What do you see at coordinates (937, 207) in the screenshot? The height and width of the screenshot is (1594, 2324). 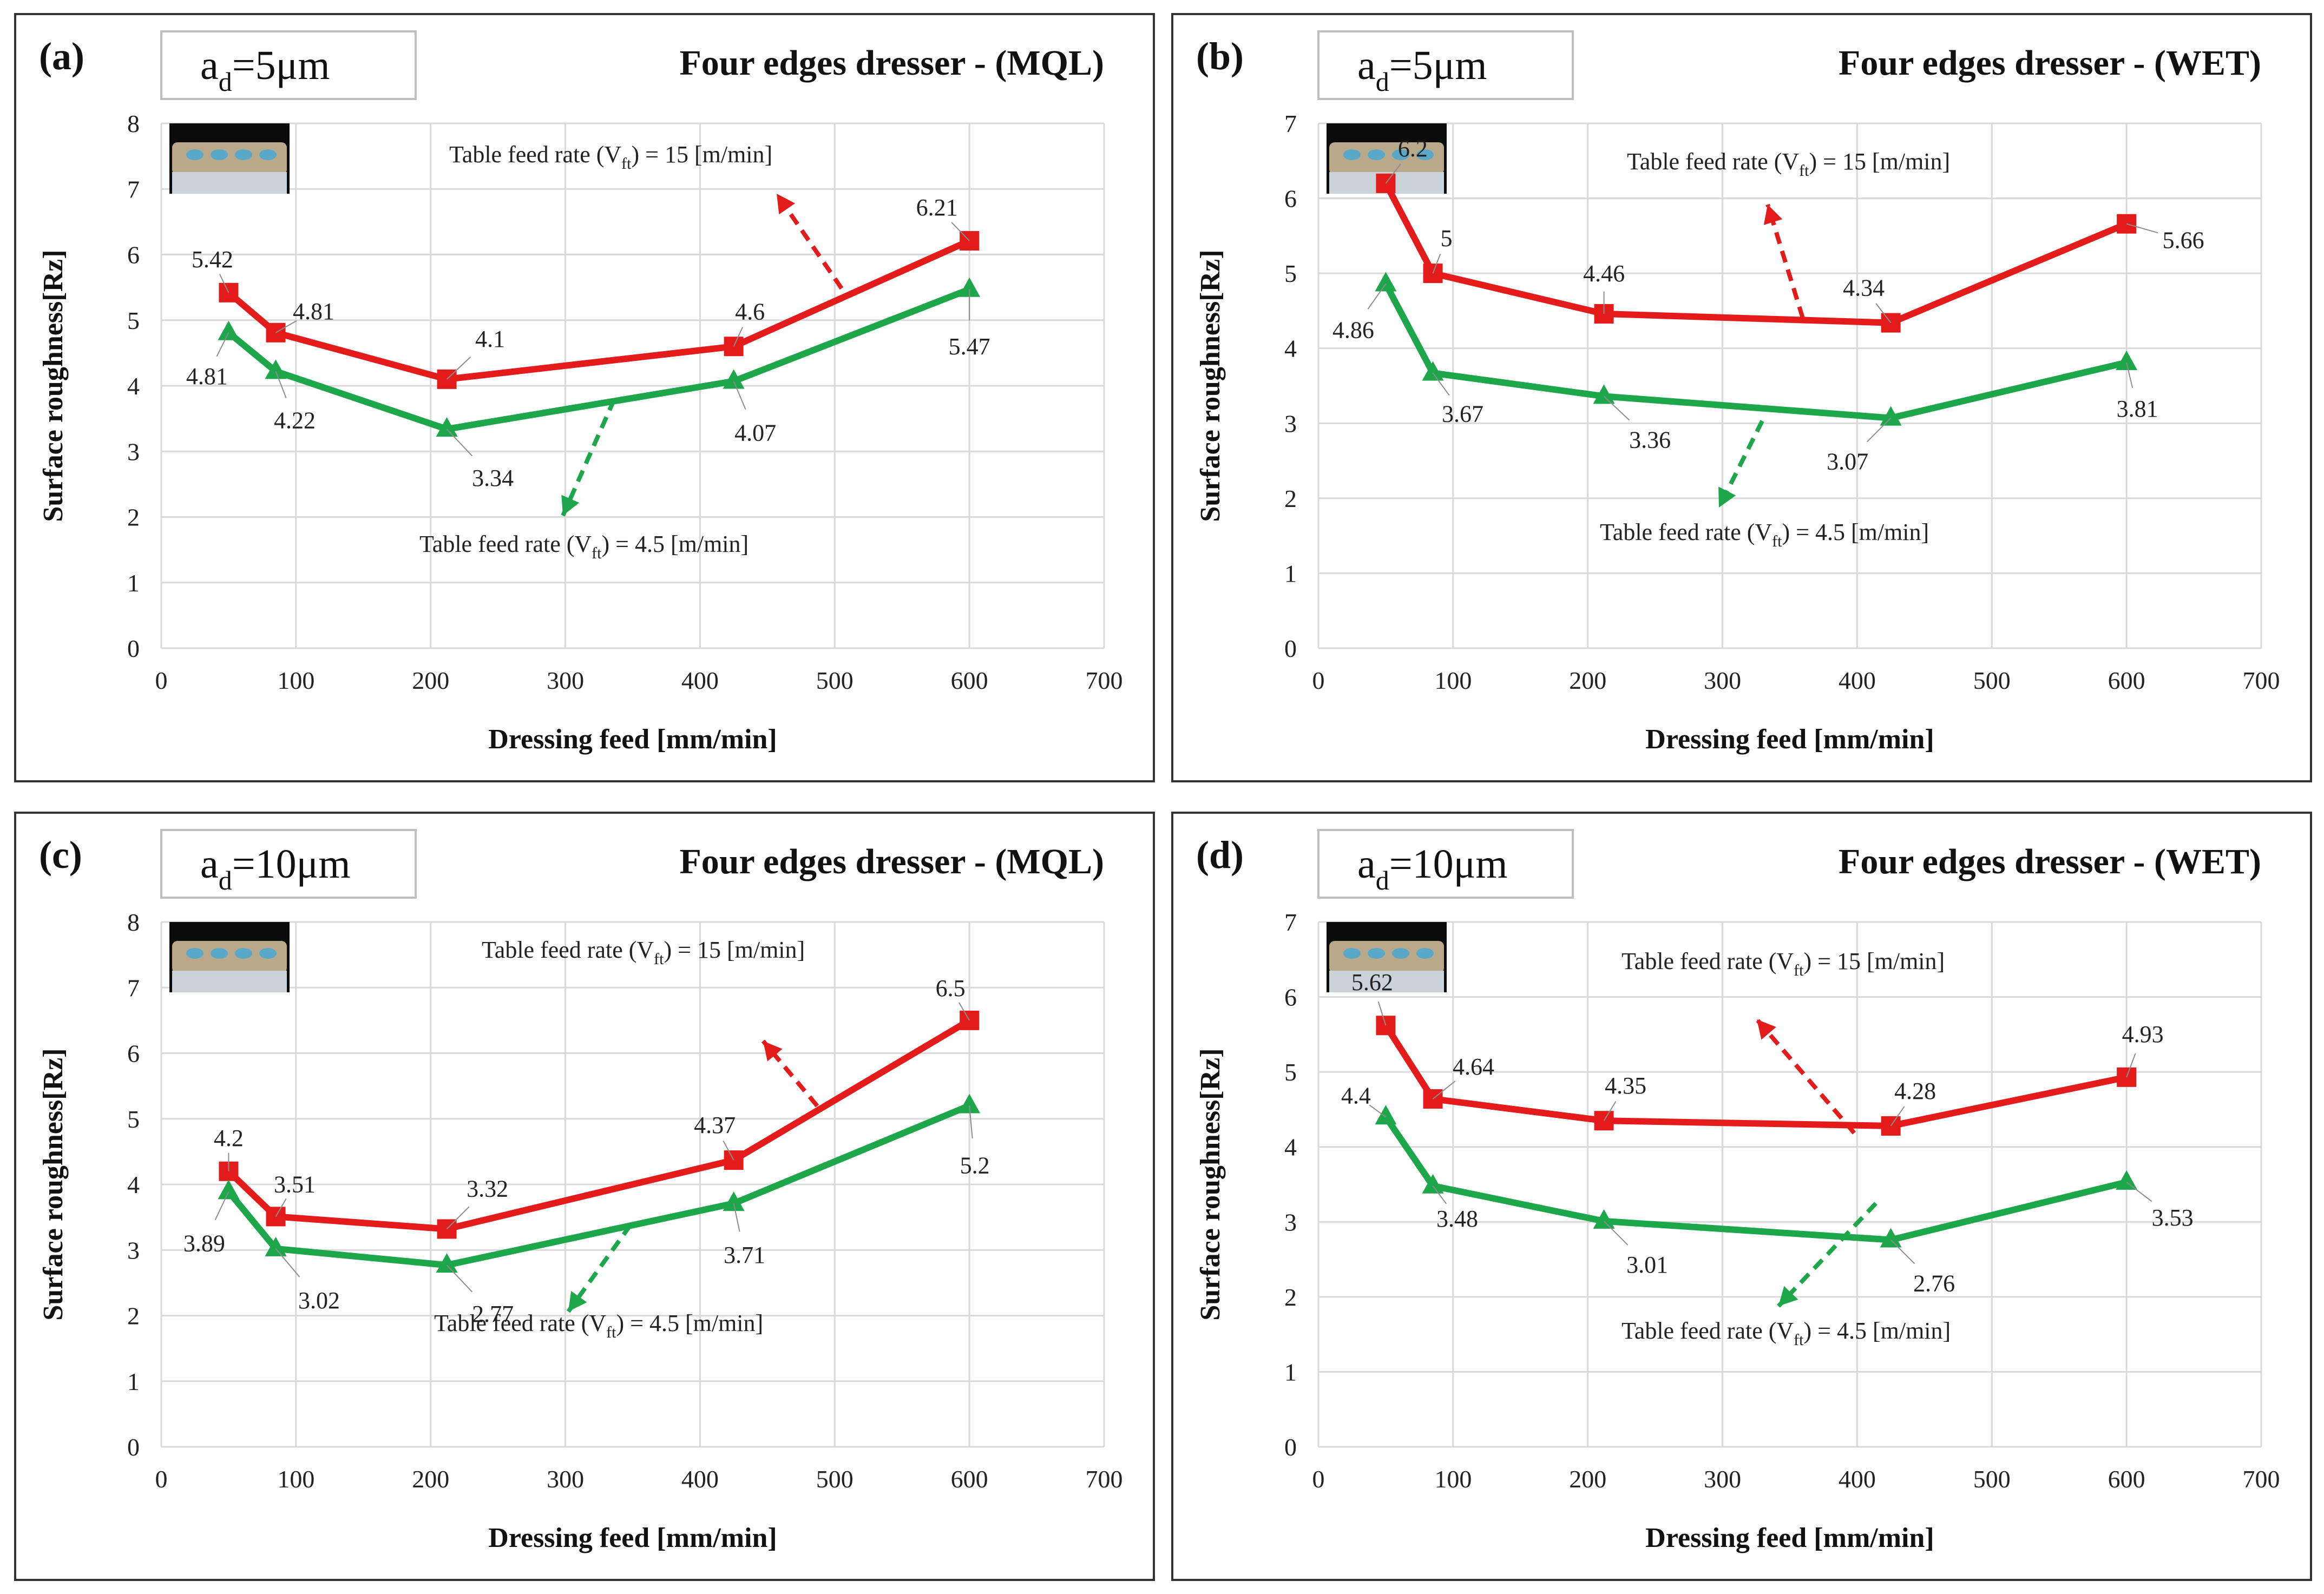 I see `data-label: 6.21` at bounding box center [937, 207].